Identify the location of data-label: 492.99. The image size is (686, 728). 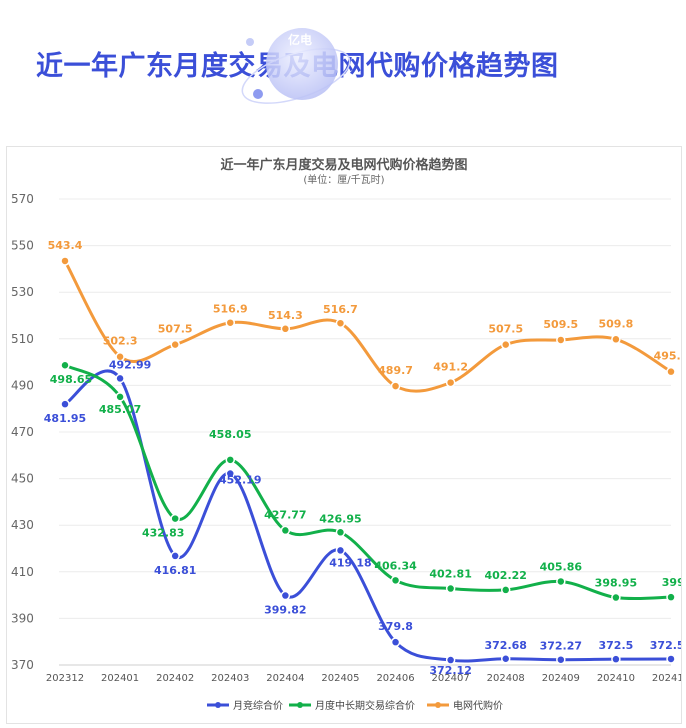
(130, 364).